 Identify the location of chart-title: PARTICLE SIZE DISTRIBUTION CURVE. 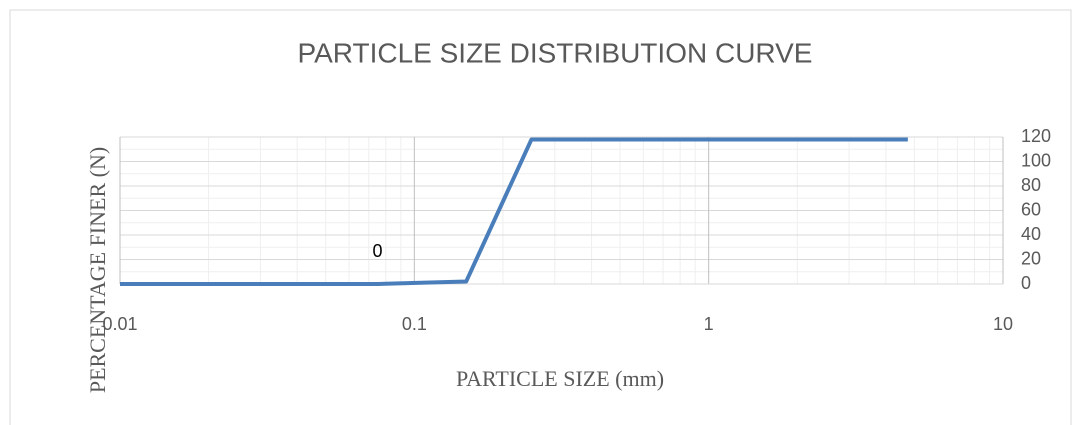
(555, 52).